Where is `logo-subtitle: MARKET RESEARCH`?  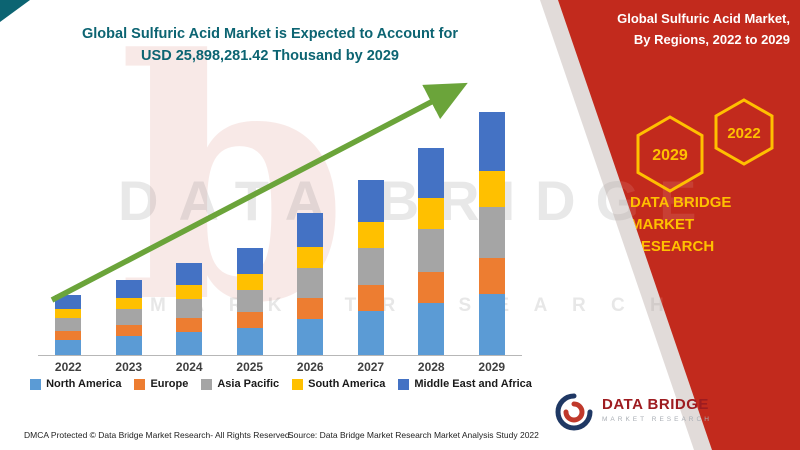
logo-subtitle: MARKET RESEARCH is located at coordinates (657, 419).